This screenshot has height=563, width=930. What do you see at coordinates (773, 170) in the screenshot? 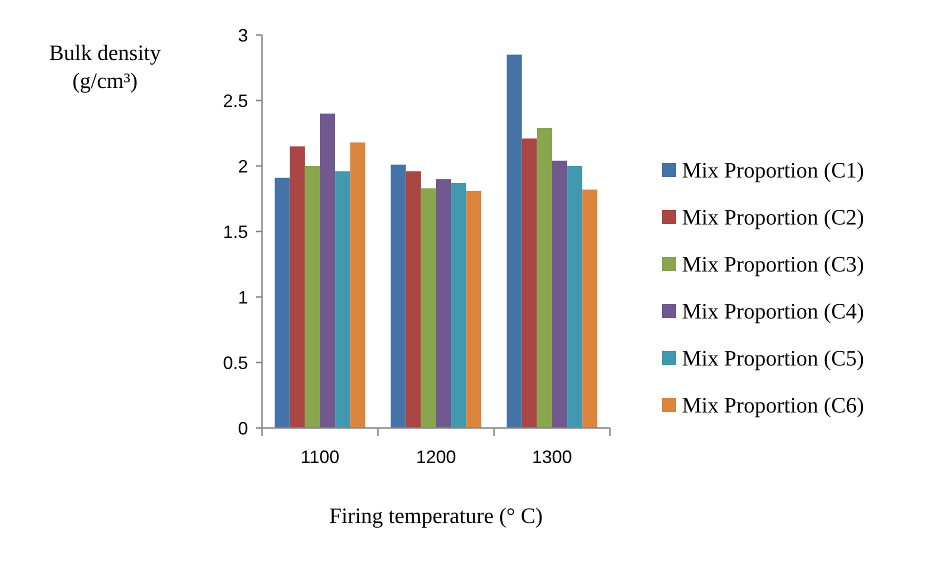
I see `legend-label: Mix Proportion (C1)` at bounding box center [773, 170].